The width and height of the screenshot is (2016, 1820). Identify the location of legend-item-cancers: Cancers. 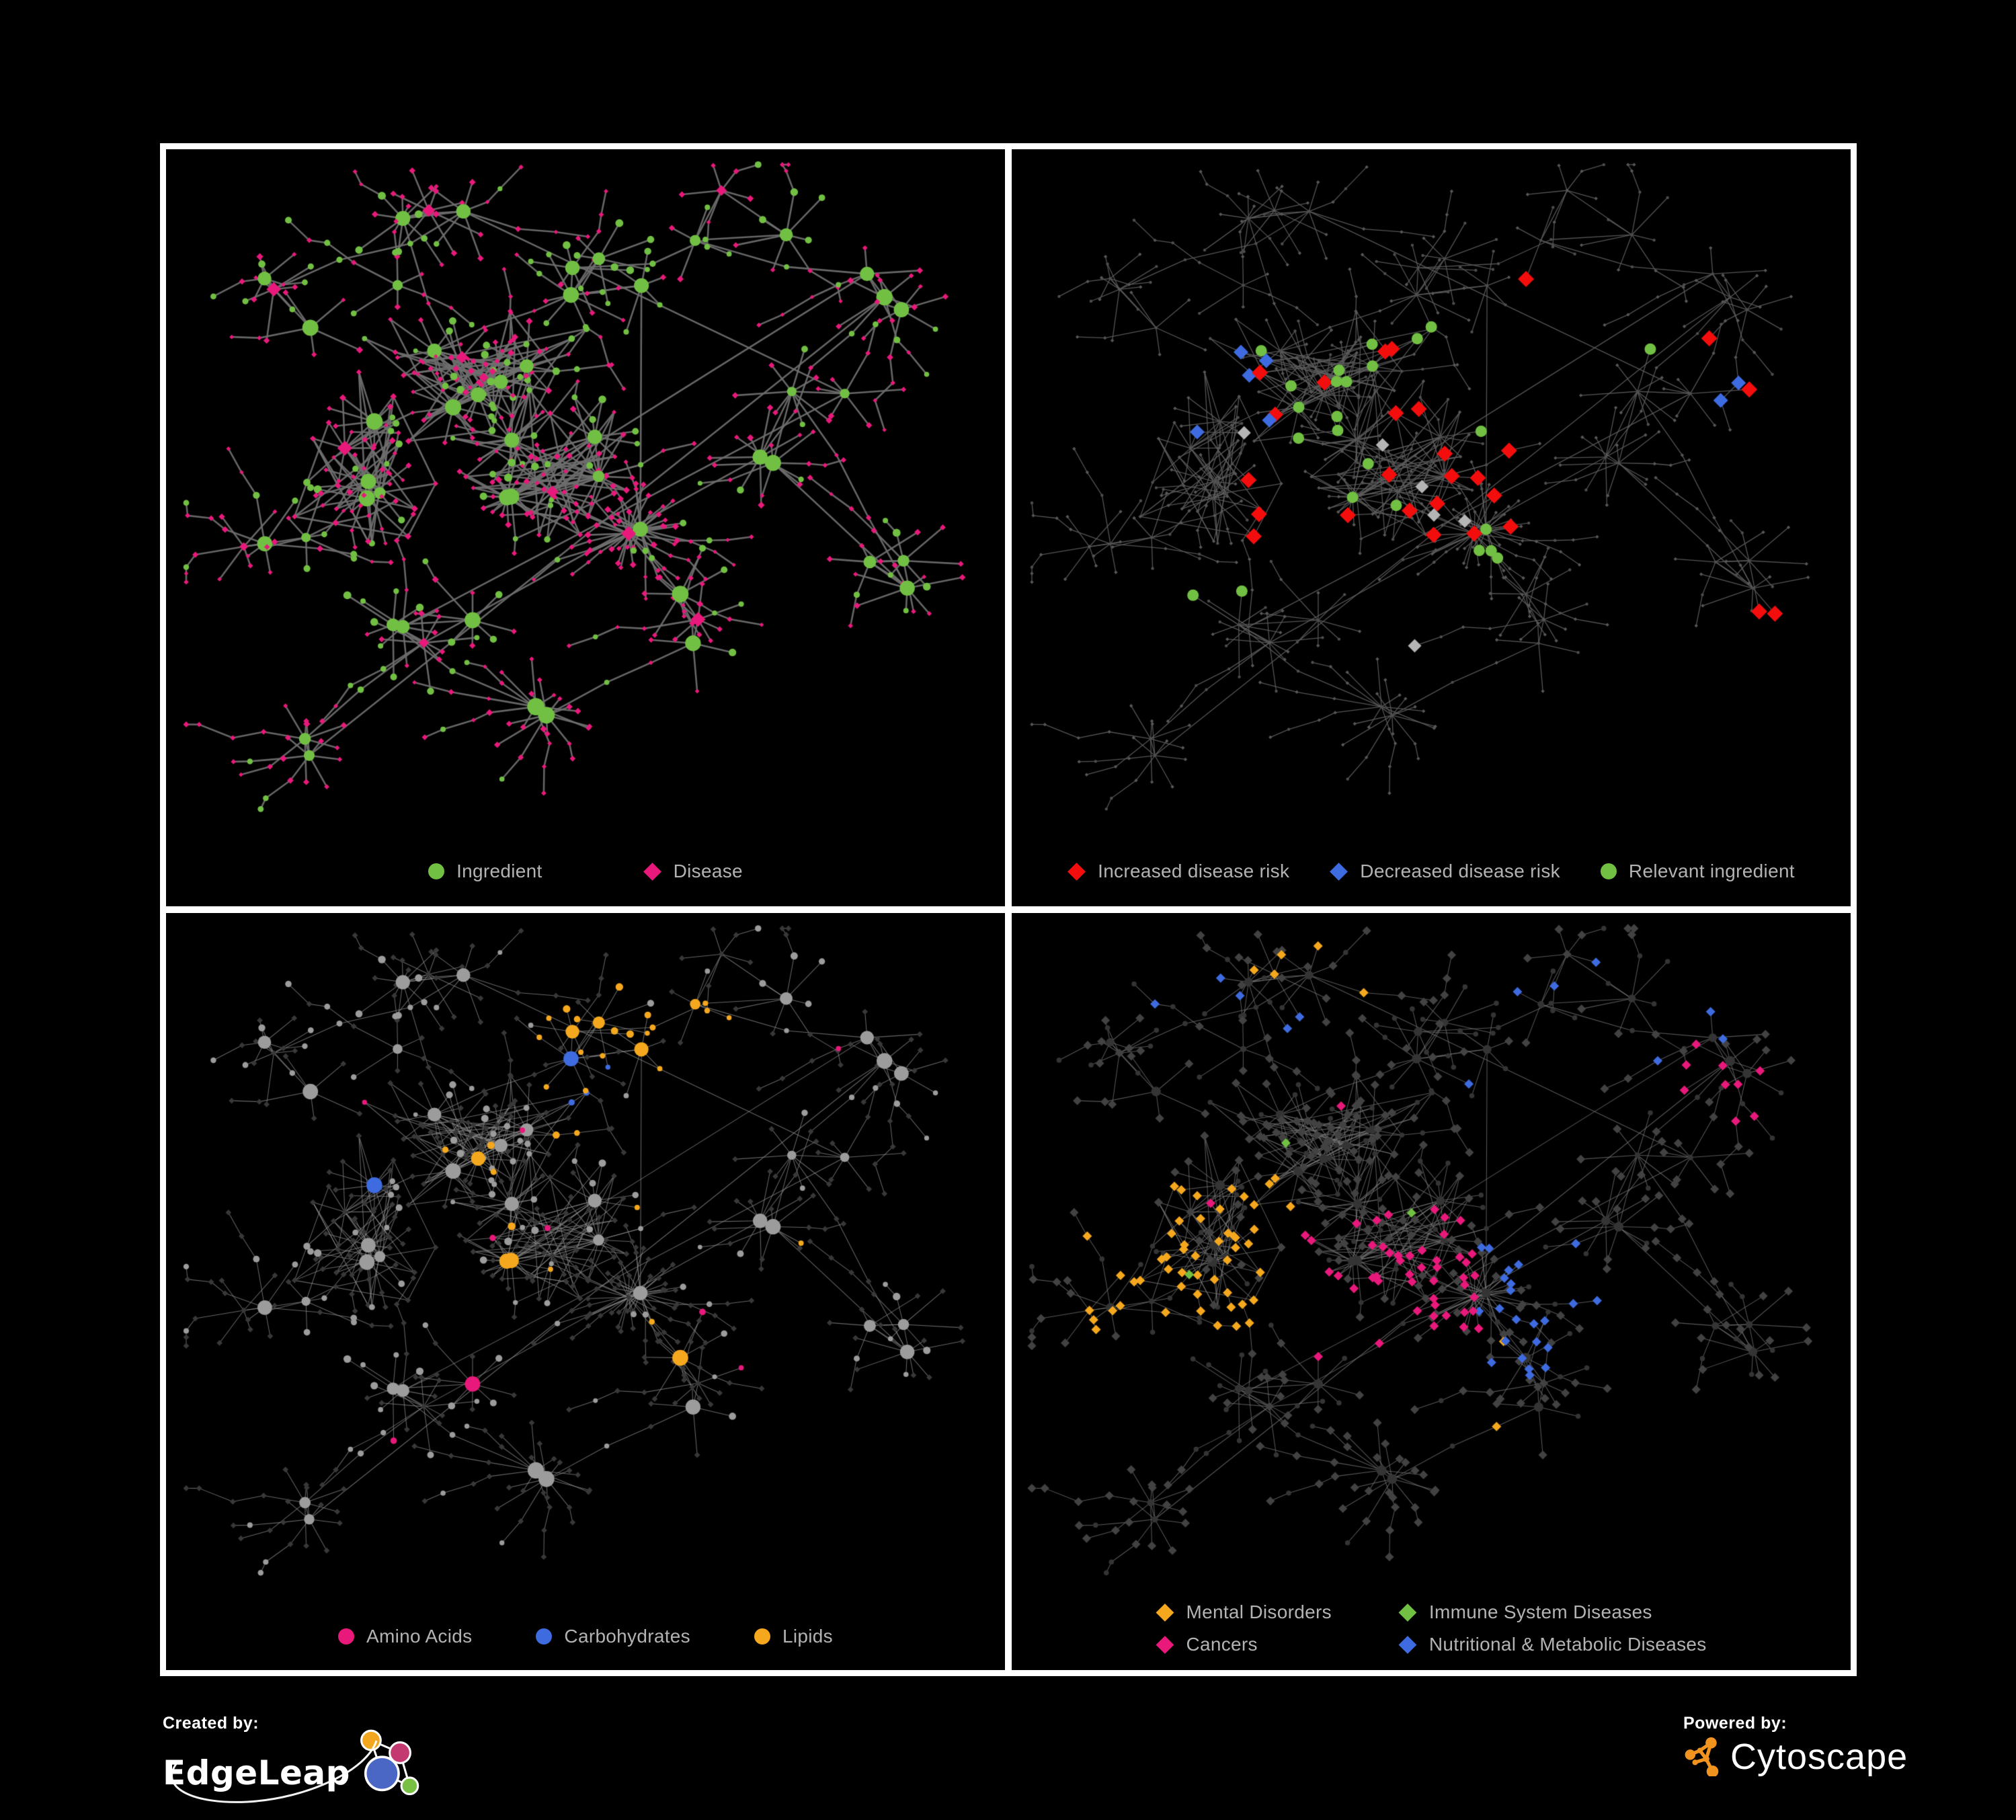
(1243, 1644).